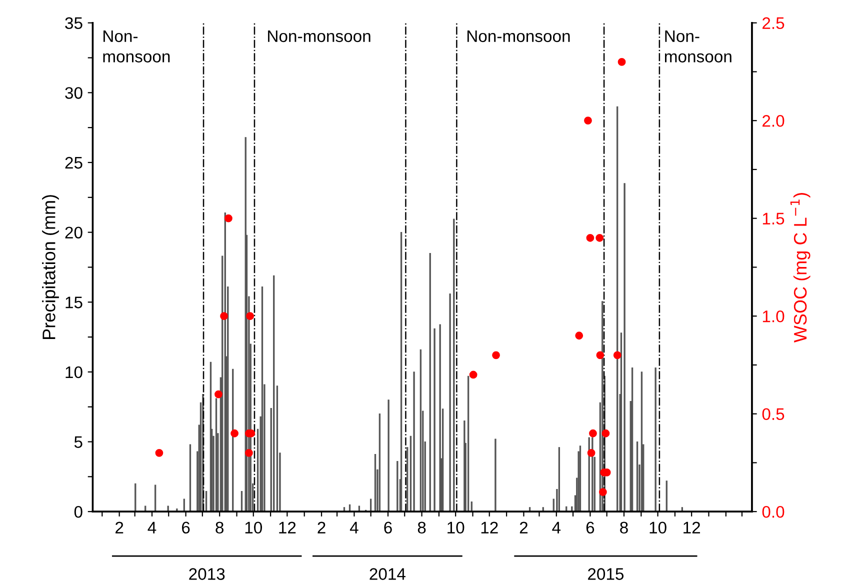 This screenshot has width=843, height=586. Describe the element at coordinates (773, 218) in the screenshot. I see `y2-tick-label: 1.5` at that location.